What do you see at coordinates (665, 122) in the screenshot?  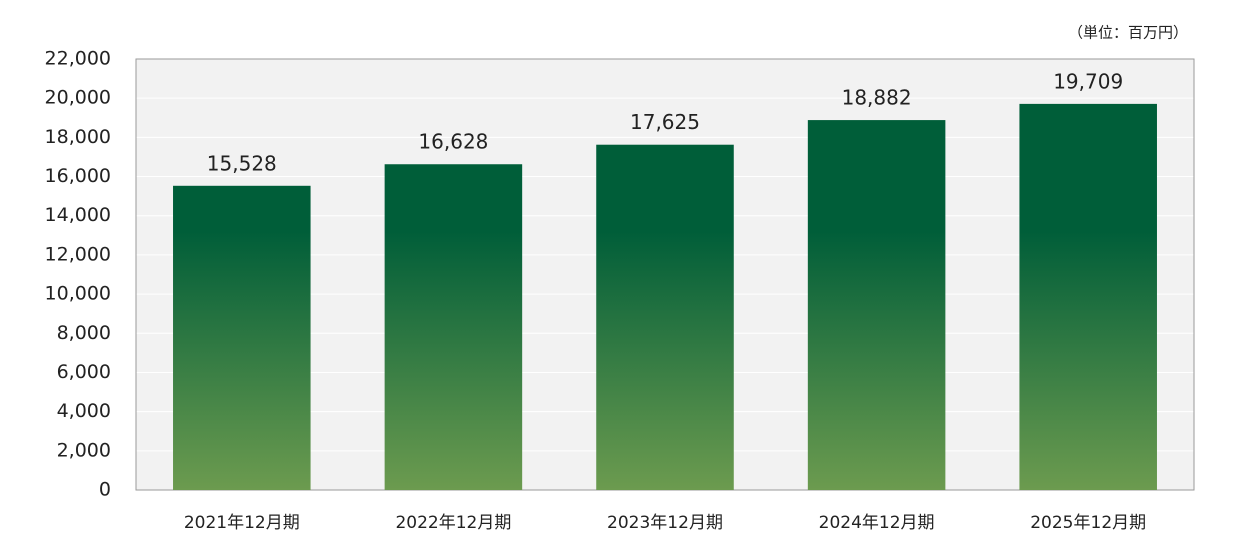 I see `value-label: 17,625` at bounding box center [665, 122].